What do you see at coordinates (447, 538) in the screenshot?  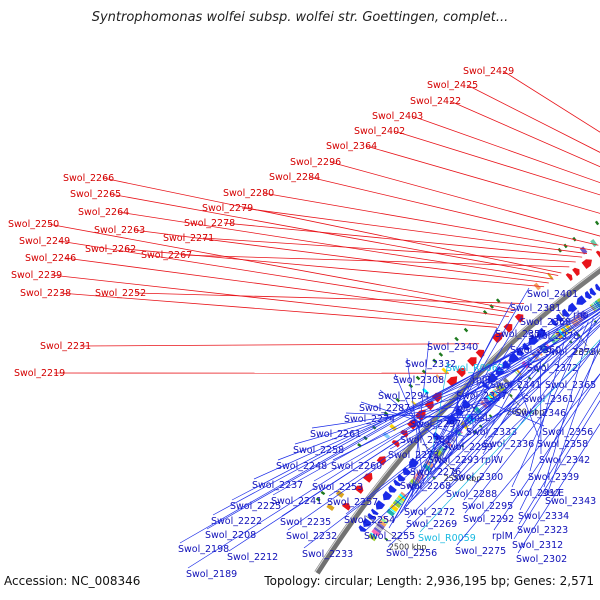 I see `reverse-gene-label: Swol_R0059` at bounding box center [447, 538].